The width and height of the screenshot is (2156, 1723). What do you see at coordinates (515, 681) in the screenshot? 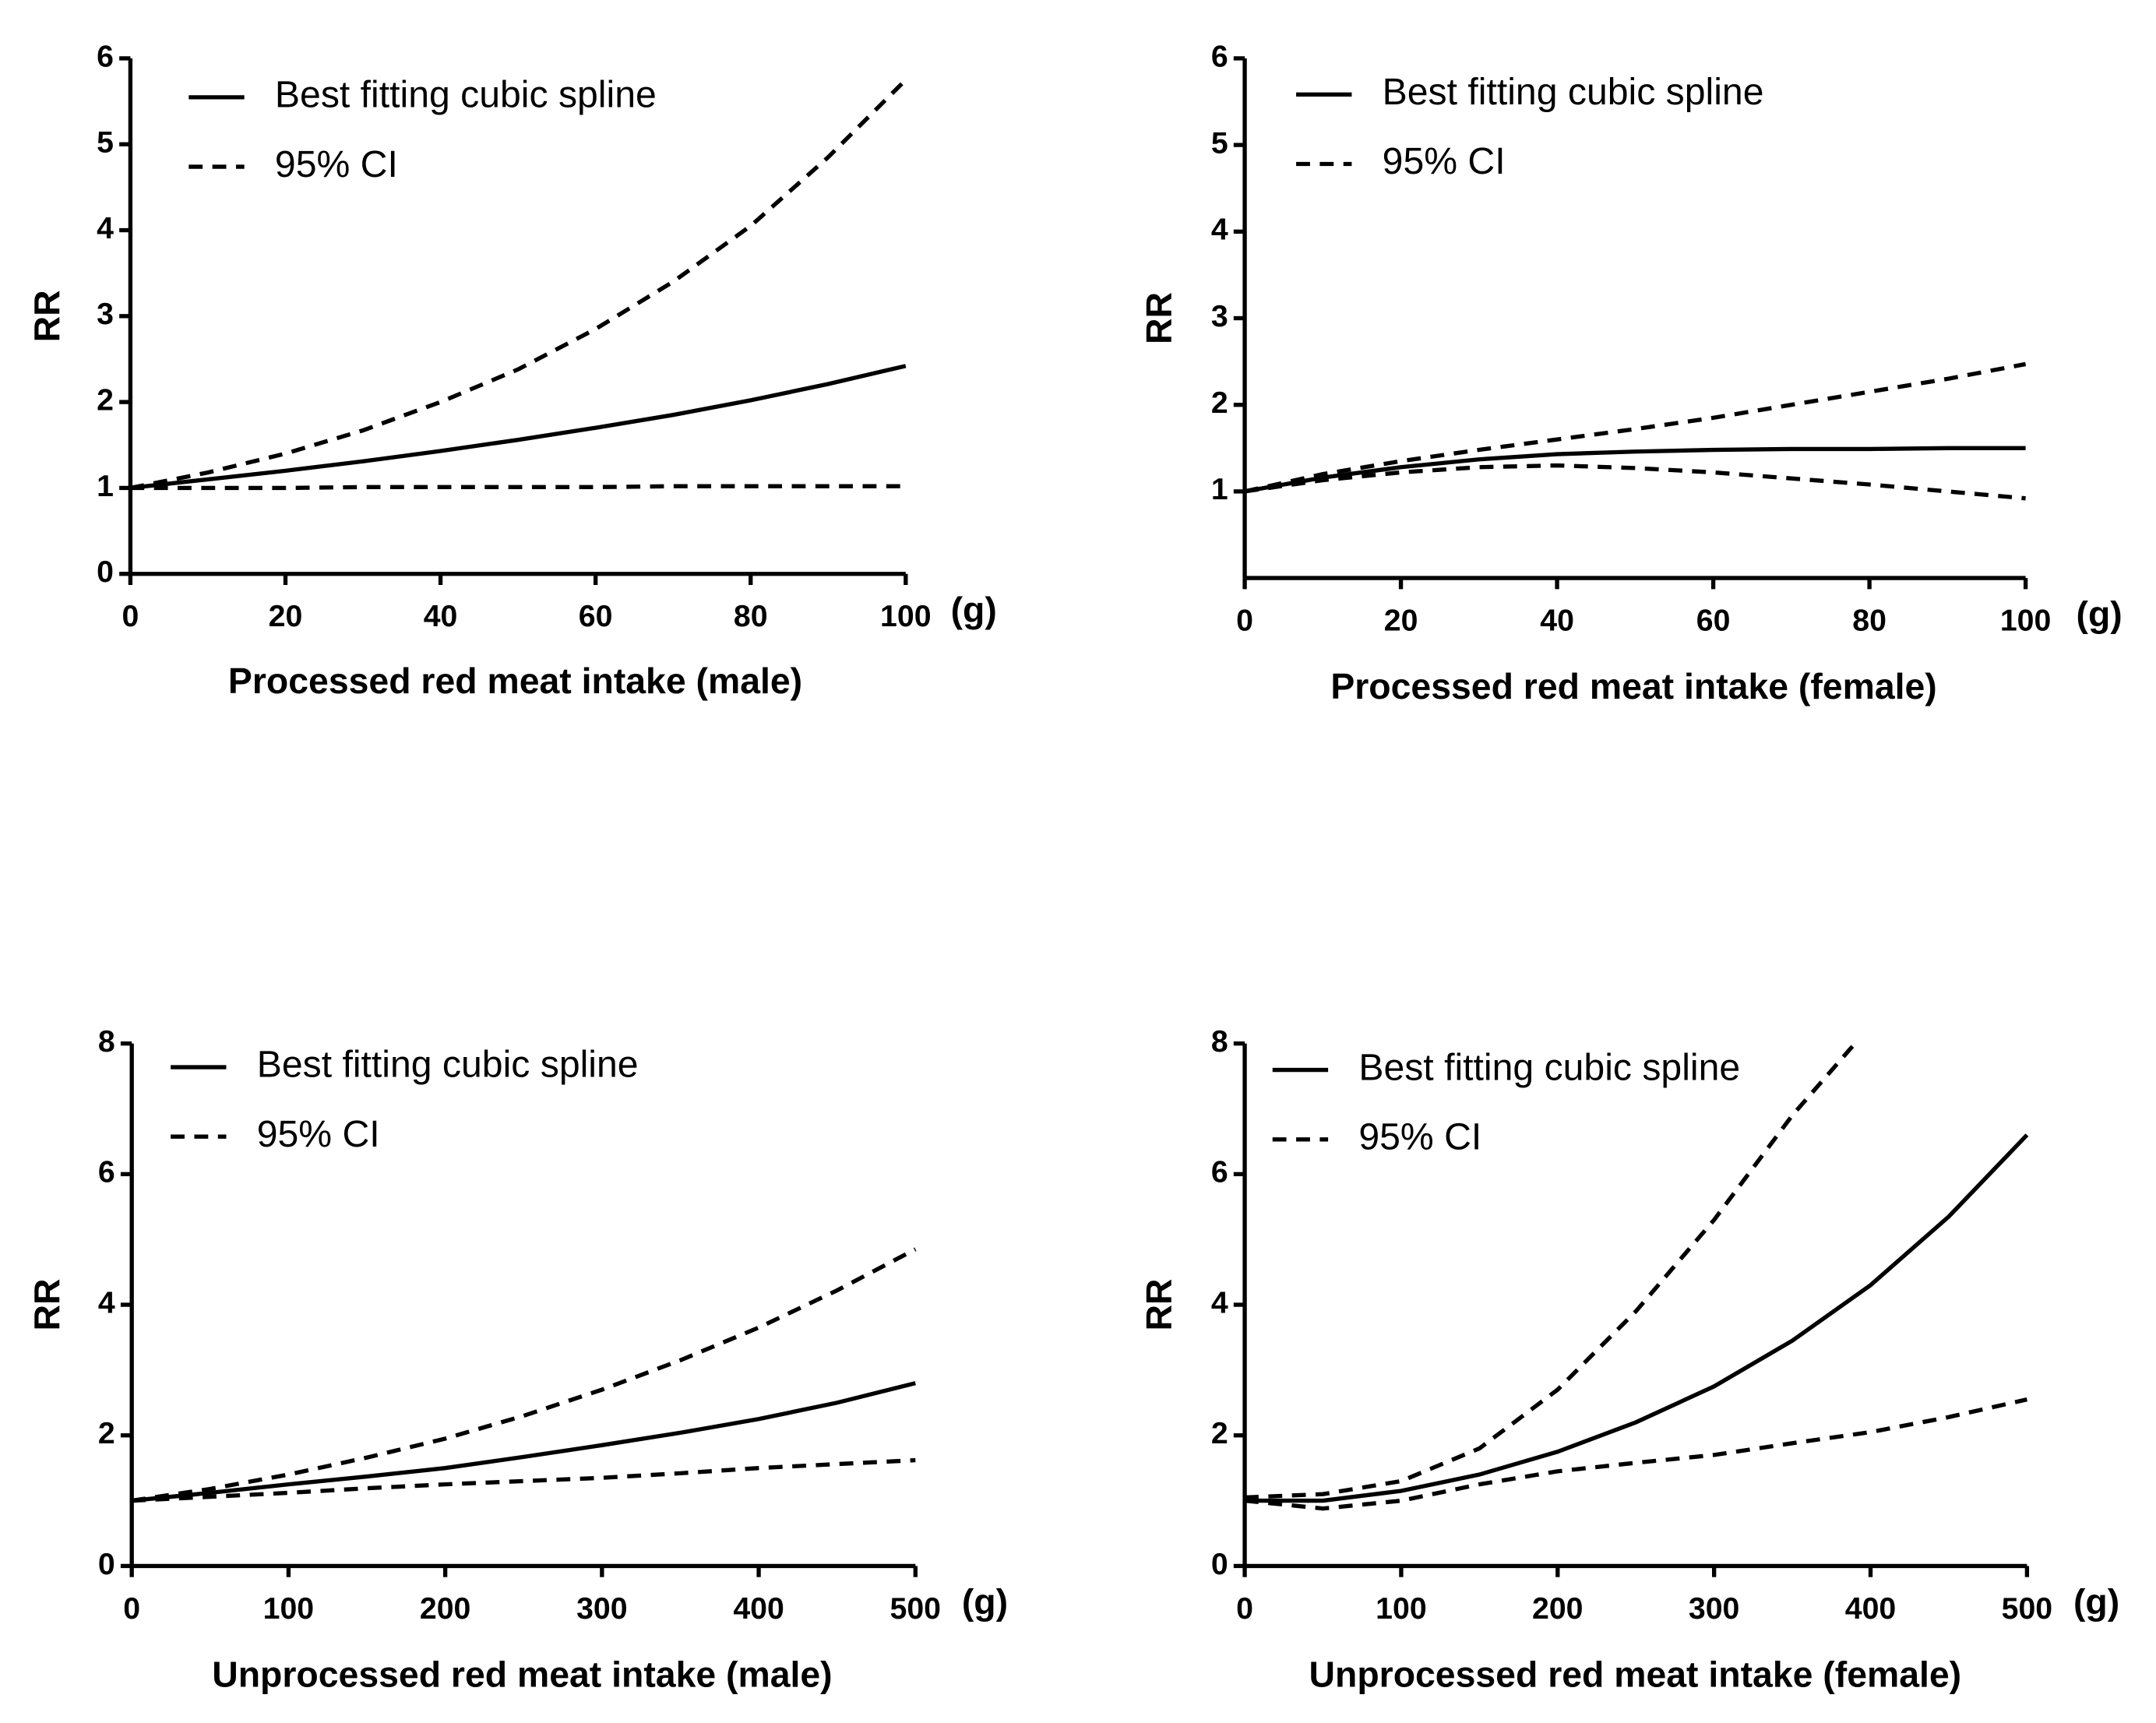
I see `x-axis-label: Processed red meat intake (male)` at bounding box center [515, 681].